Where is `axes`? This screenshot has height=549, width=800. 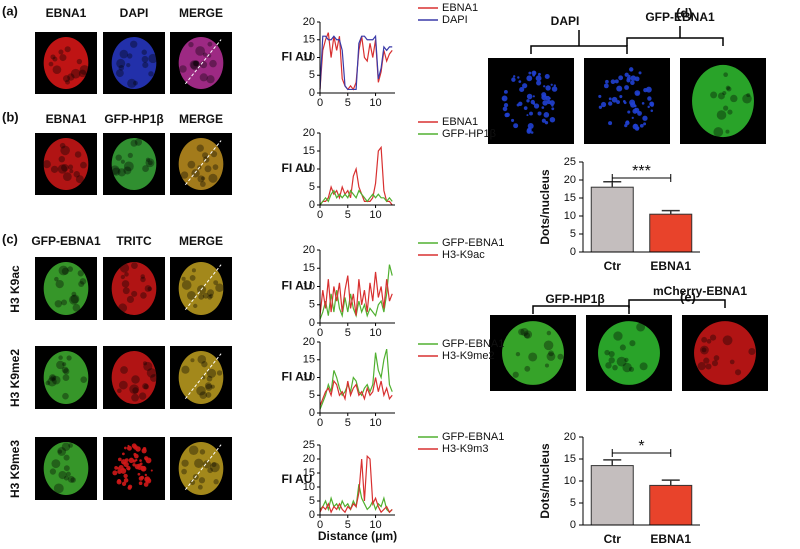
axes is located at coordinates (357, 480).